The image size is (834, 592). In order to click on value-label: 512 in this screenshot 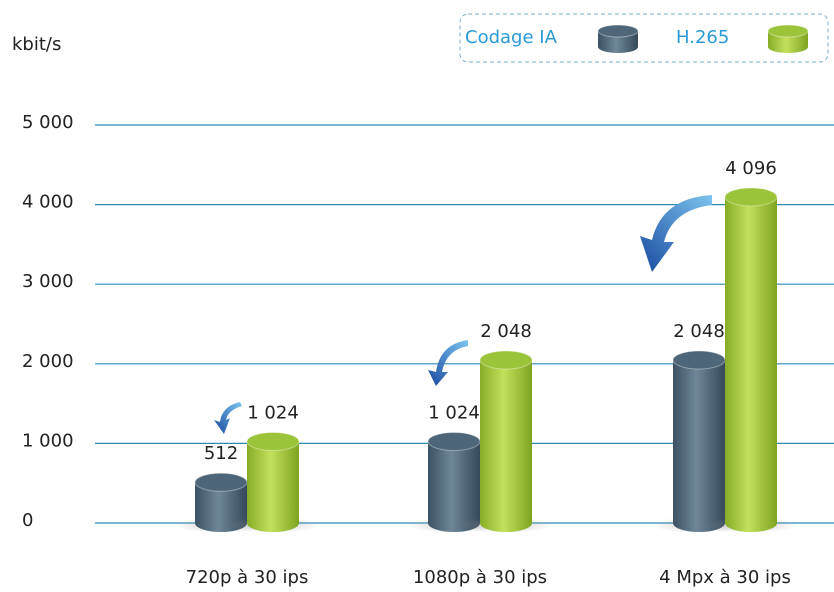, I will do `click(221, 453)`.